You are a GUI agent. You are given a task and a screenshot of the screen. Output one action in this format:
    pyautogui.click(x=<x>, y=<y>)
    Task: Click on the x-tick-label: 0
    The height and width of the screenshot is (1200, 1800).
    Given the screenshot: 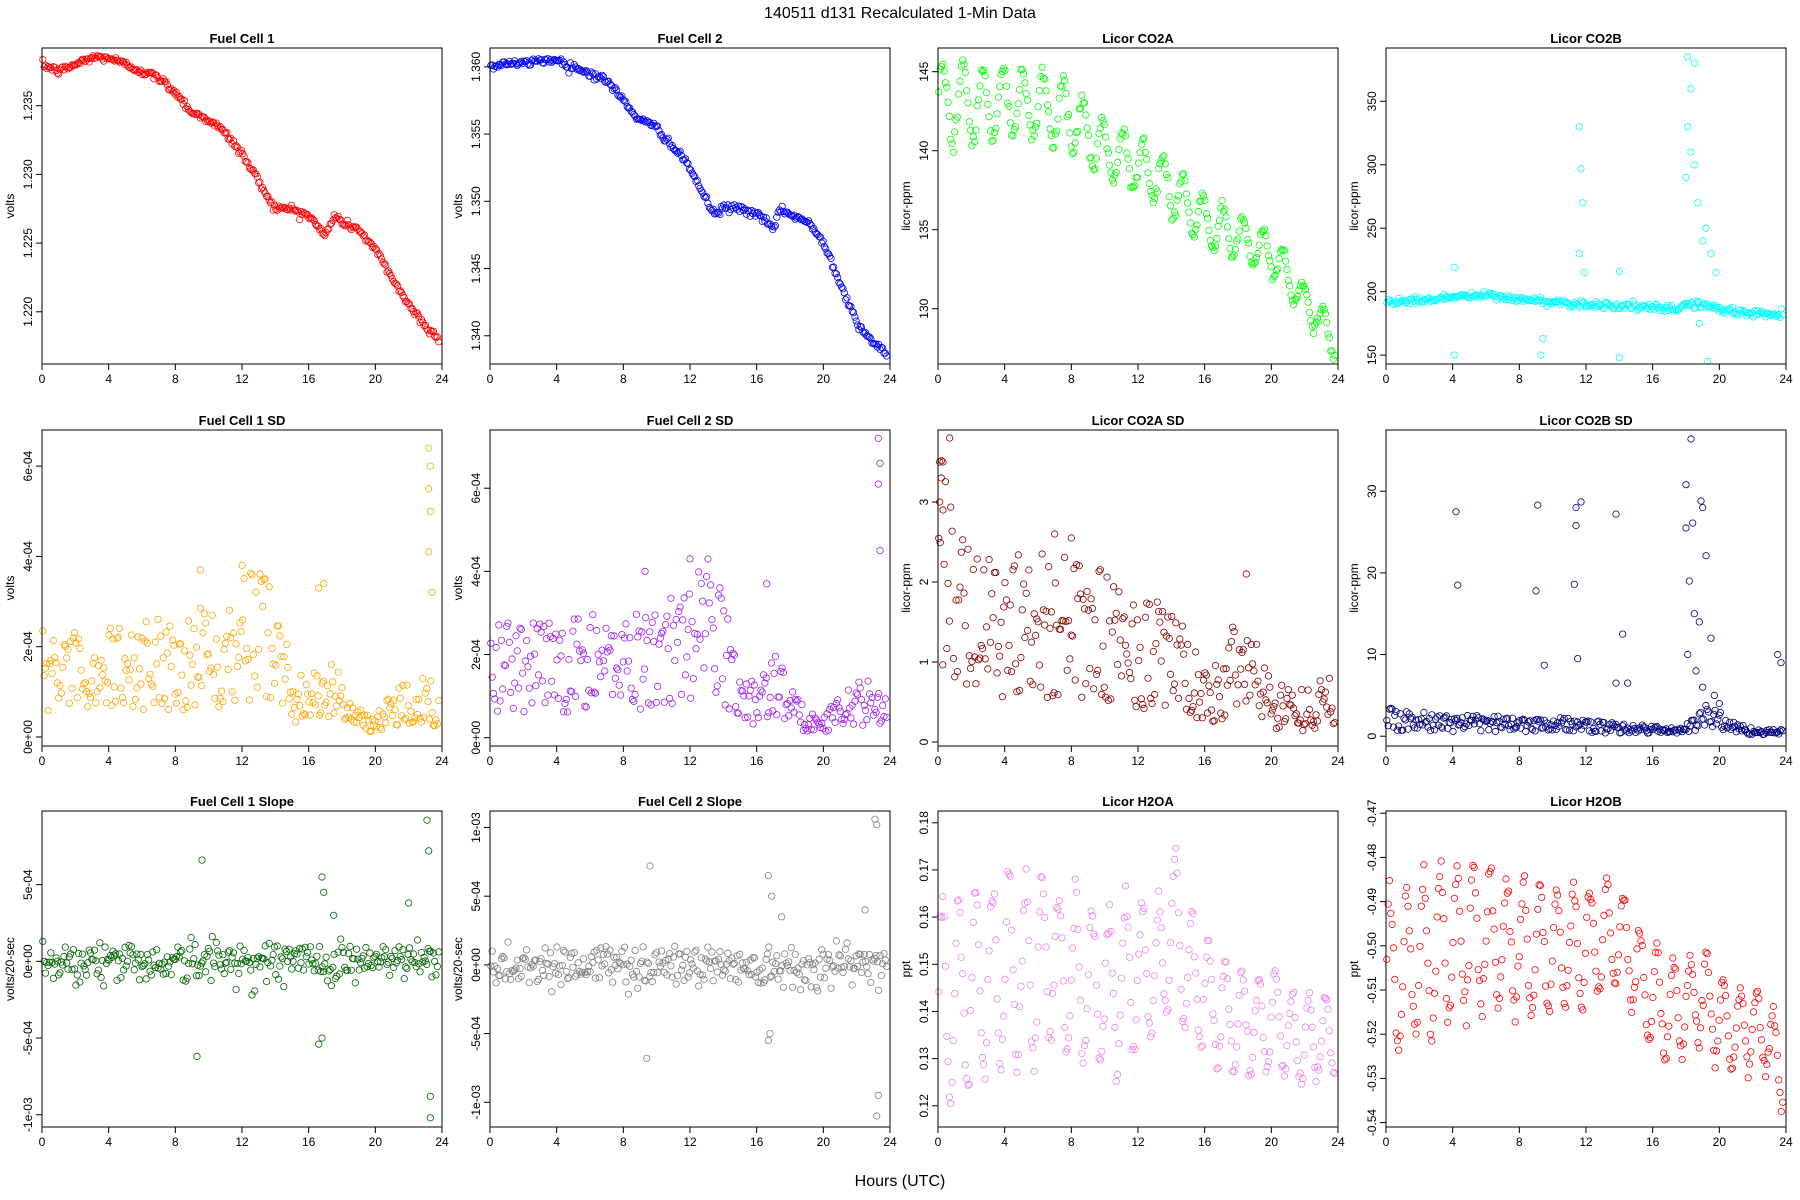 What is the action you would take?
    pyautogui.click(x=42, y=761)
    